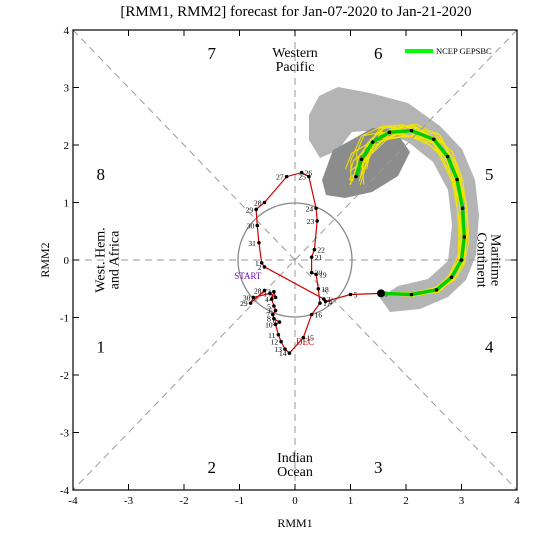  What do you see at coordinates (73, 501) in the screenshot?
I see `x-tick-label: -4` at bounding box center [73, 501].